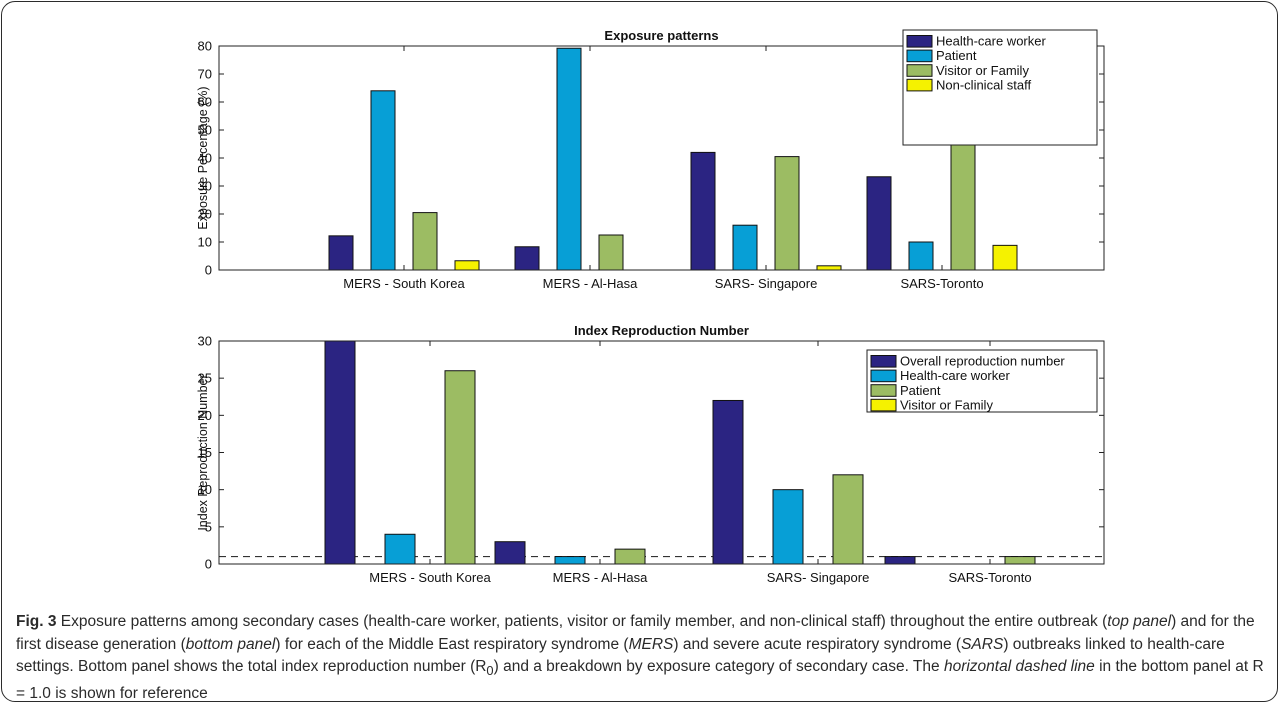 The image size is (1281, 705). What do you see at coordinates (984, 84) in the screenshot?
I see `legend-label: Non-clinical staff` at bounding box center [984, 84].